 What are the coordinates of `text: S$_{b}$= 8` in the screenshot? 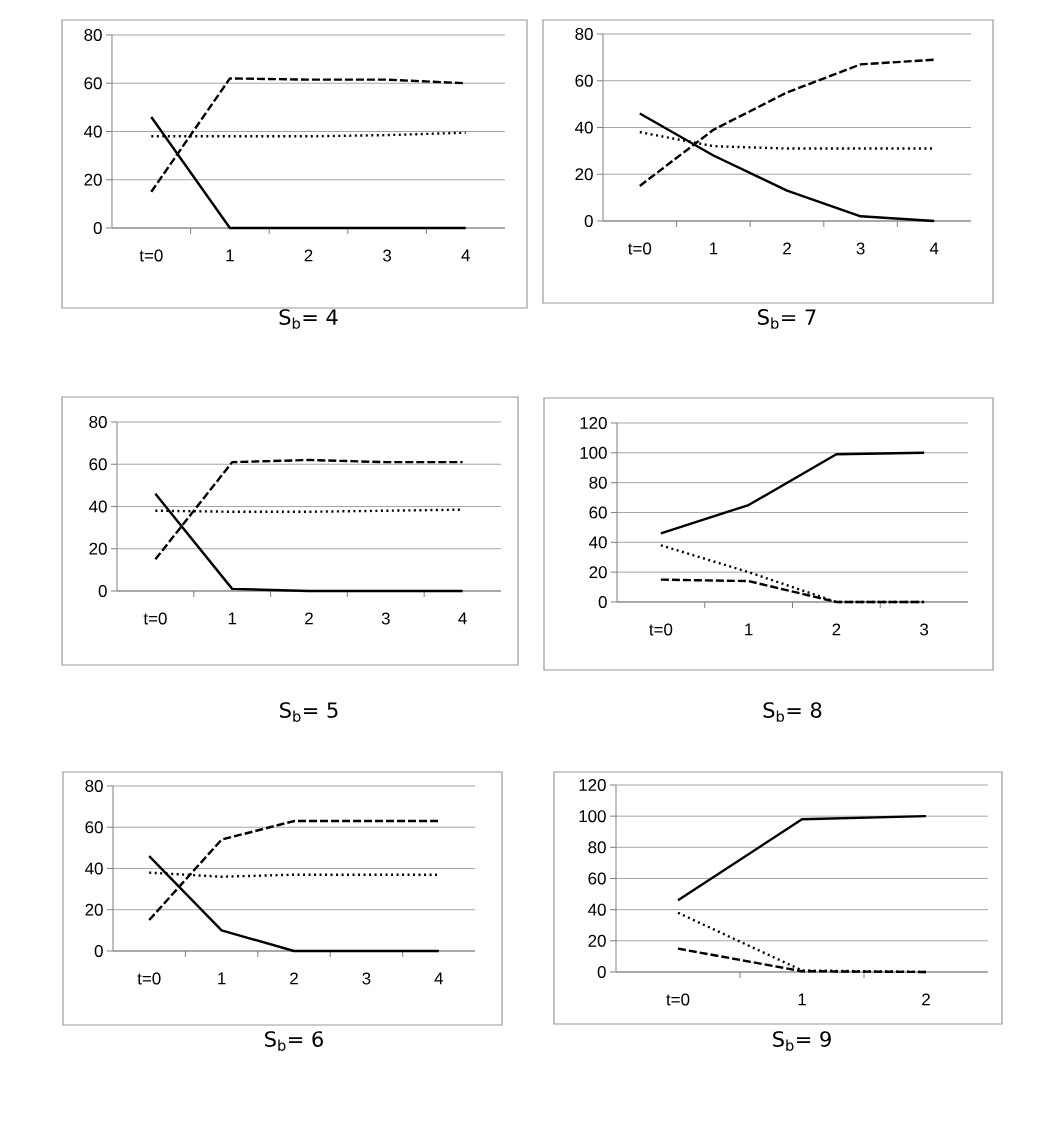 It's located at (792, 712).